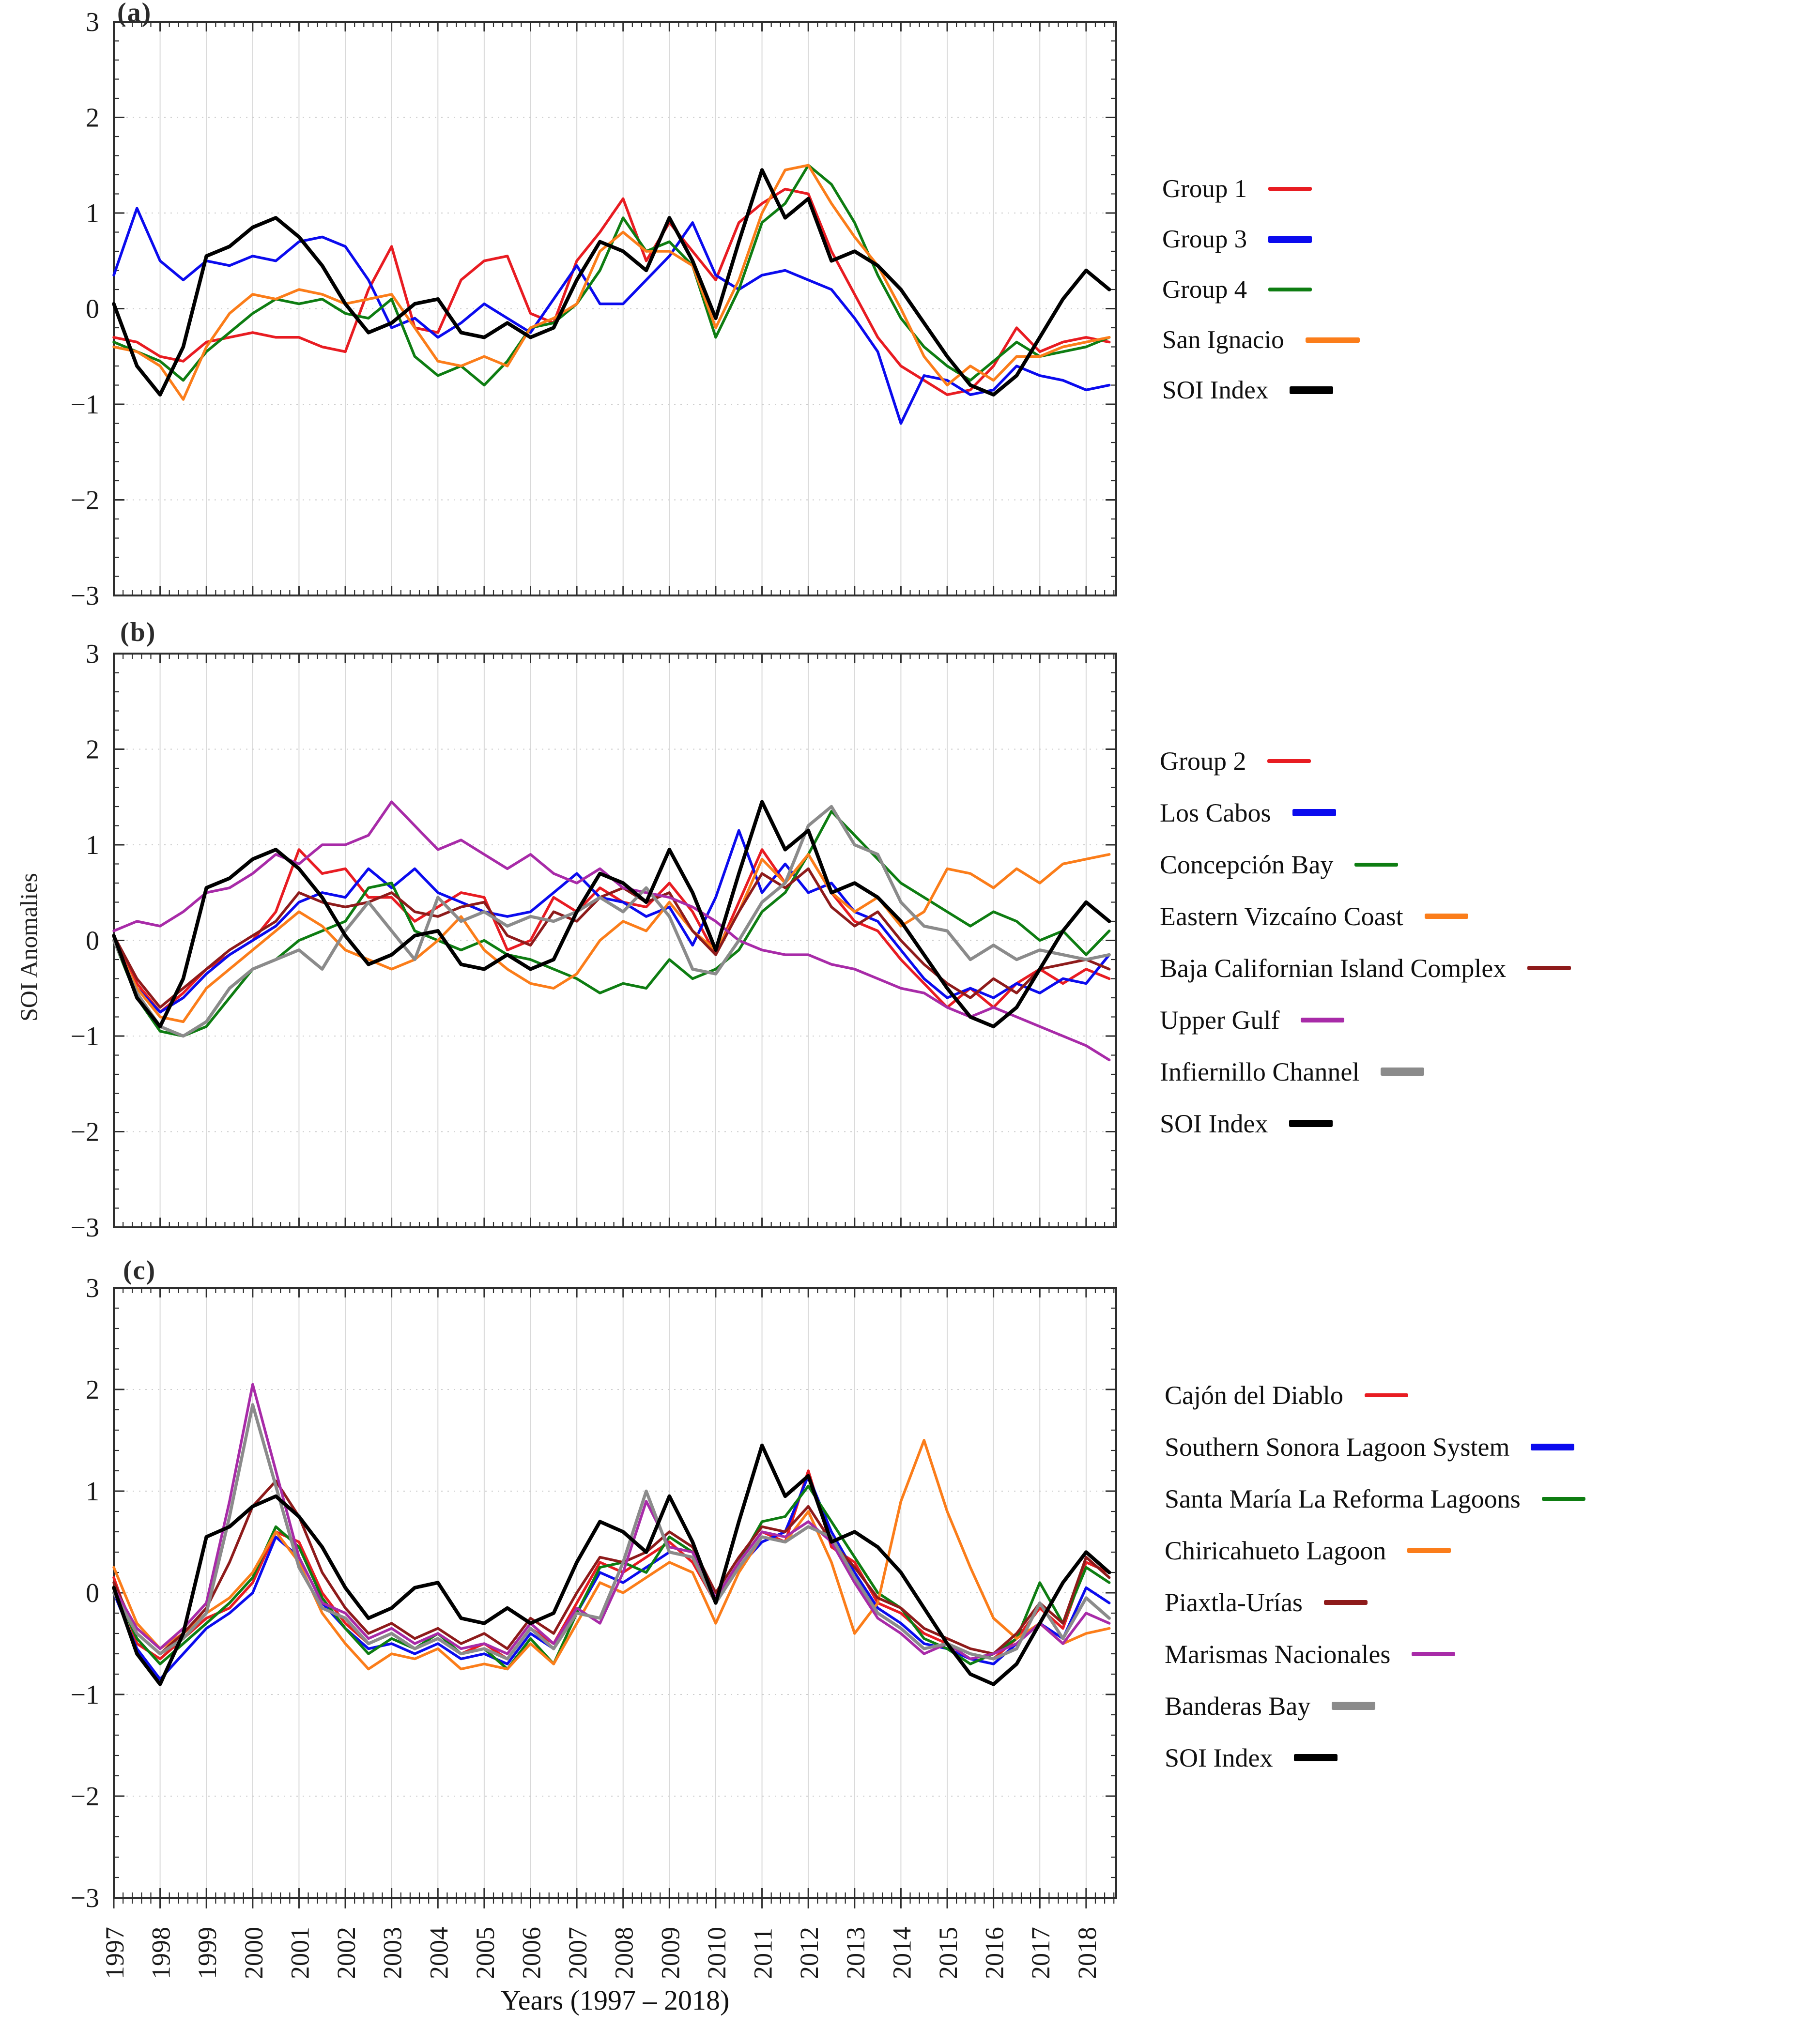 The width and height of the screenshot is (1799, 2044). I want to click on x-tick-label: 2004, so click(438, 1953).